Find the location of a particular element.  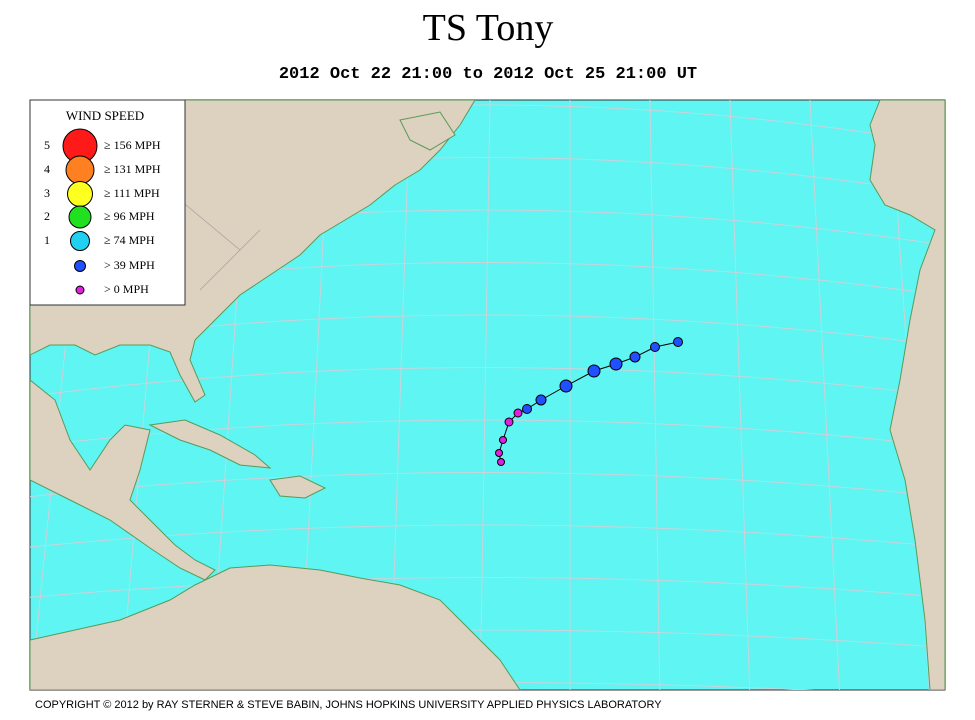

hispaniola is located at coordinates (298, 487).